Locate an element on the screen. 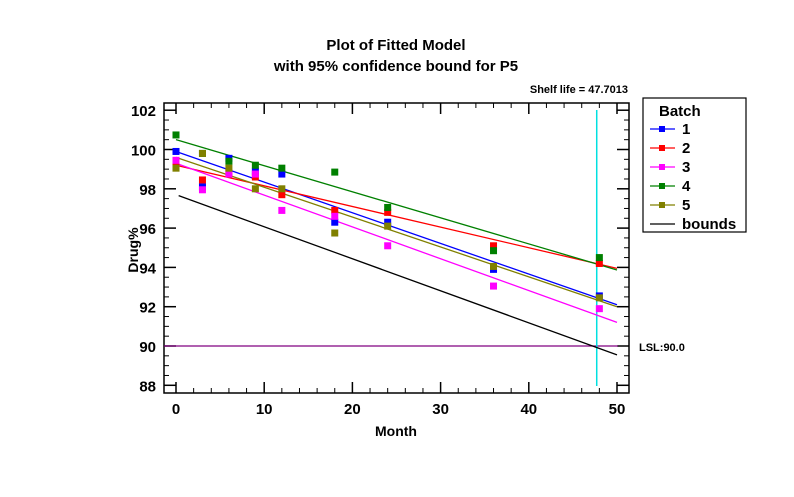 The image size is (794, 497). x-tick-label: 40 is located at coordinates (528, 409).